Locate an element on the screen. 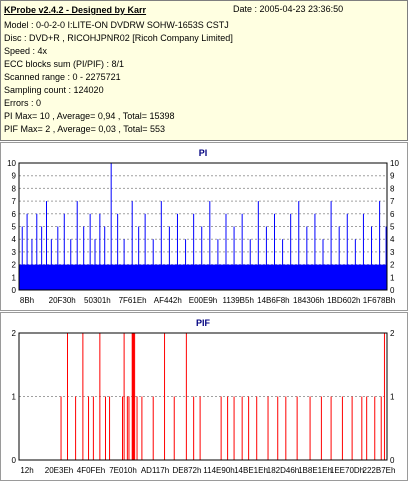 This screenshot has width=408, height=481. y-tick-label-right: 7 is located at coordinates (392, 201).